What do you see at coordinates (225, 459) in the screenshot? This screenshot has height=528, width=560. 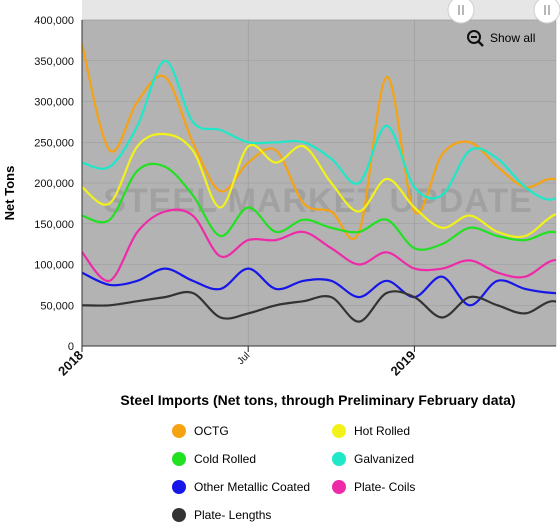 I see `legend-label: Cold Rolled` at bounding box center [225, 459].